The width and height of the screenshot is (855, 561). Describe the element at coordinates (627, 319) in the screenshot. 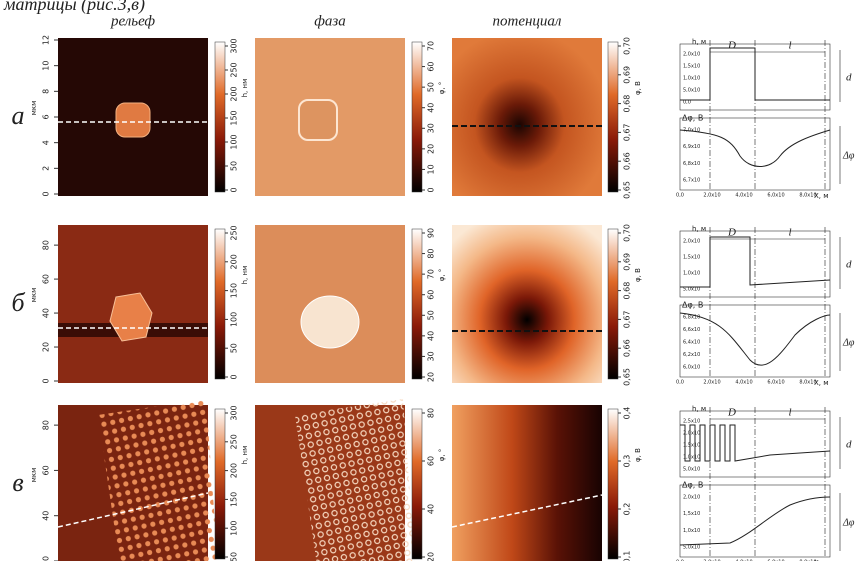

I see `colorbar-tick-label: 0,67` at that location.